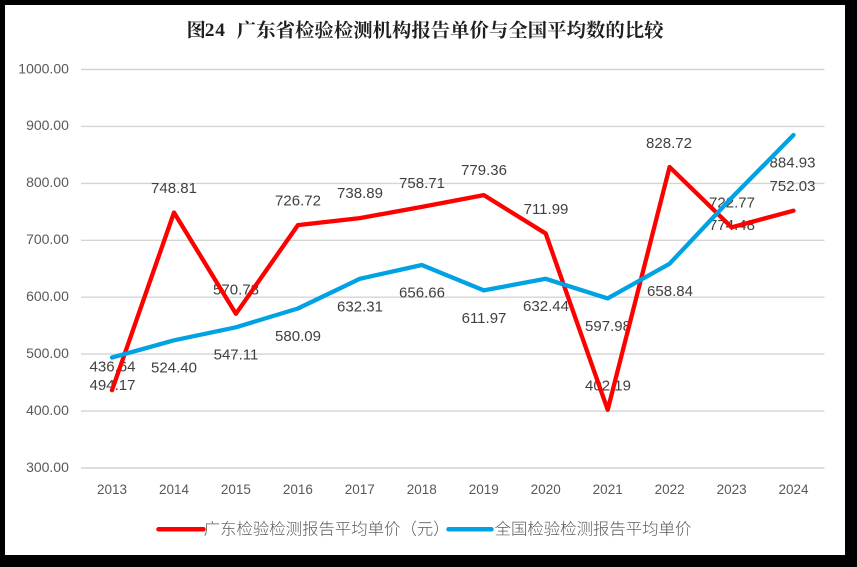  What do you see at coordinates (793, 162) in the screenshot?
I see `svg-text: 884.93` at bounding box center [793, 162].